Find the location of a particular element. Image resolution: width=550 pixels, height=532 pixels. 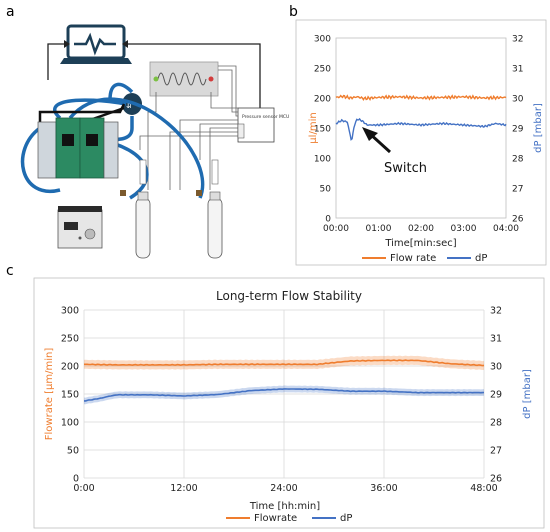

x-tick-label: 00:00 is located at coordinates (336, 229).